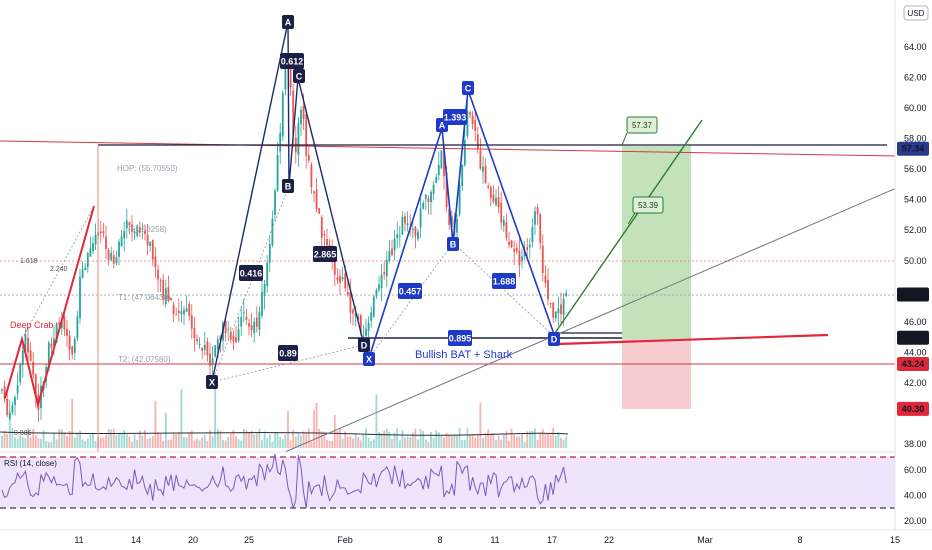 This screenshot has width=932, height=550. Describe the element at coordinates (147, 229) in the screenshot. I see `t0-label: (51.58258)` at that location.